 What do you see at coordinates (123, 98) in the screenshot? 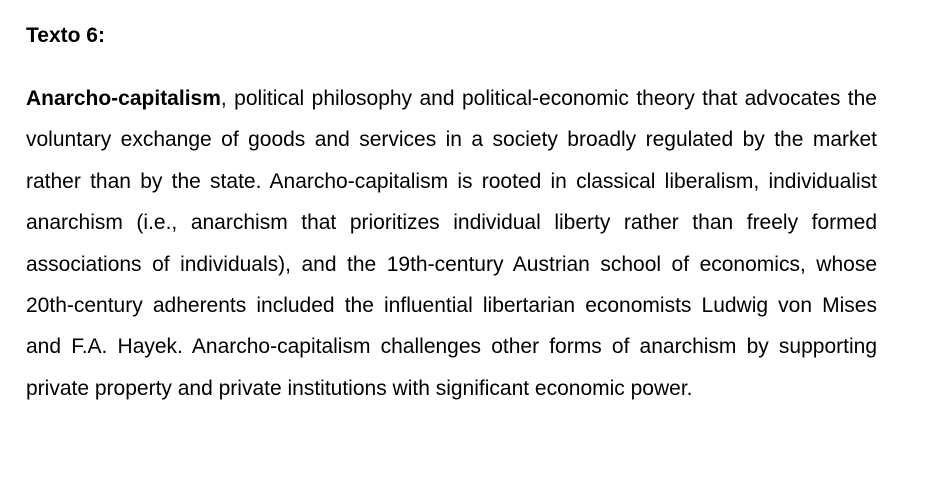
I see `defined-term: Anarcho-capitalism` at bounding box center [123, 98].